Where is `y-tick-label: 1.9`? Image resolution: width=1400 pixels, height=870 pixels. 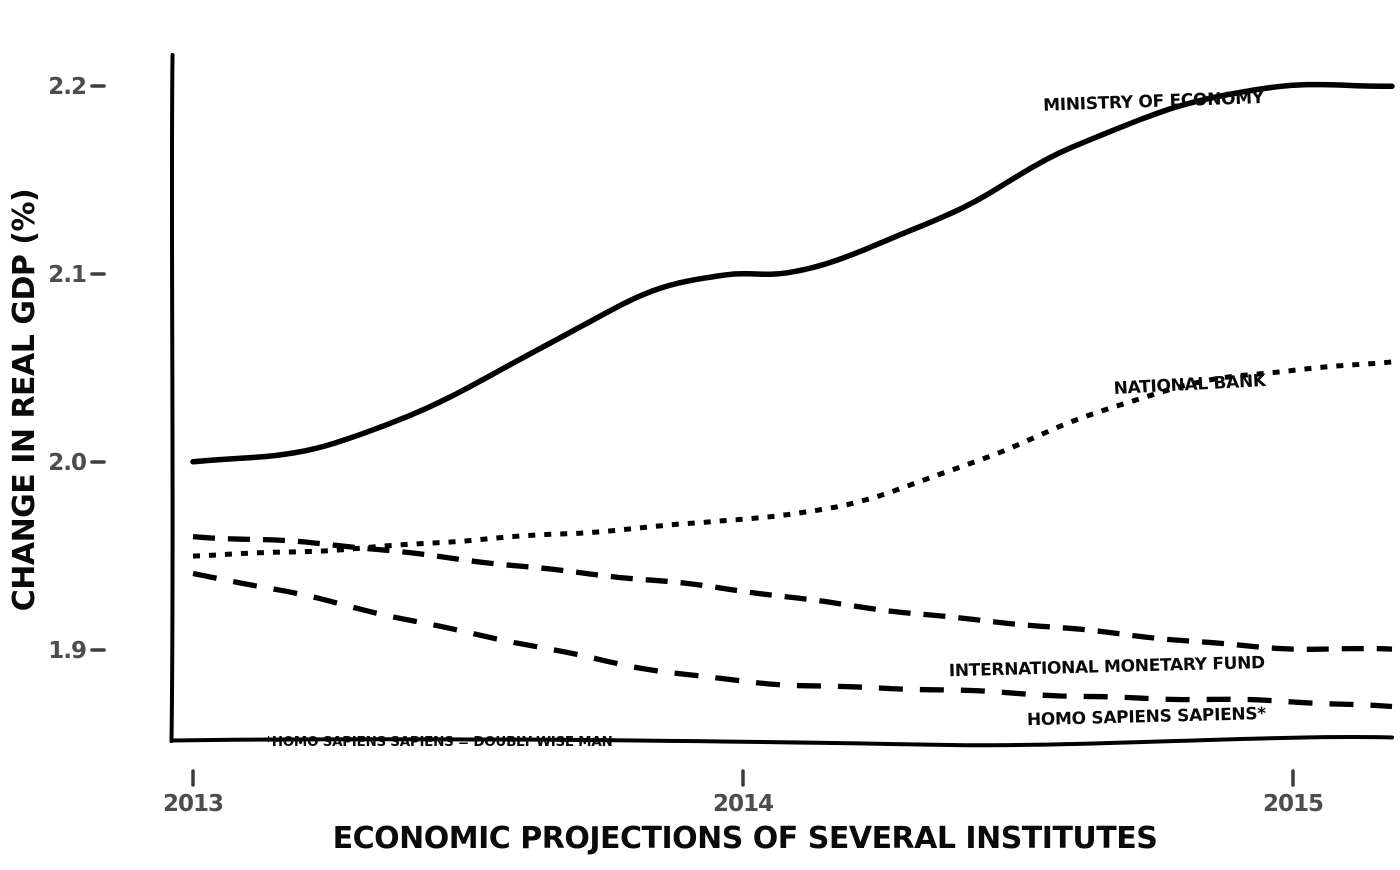
y-tick-label: 1.9 is located at coordinates (67, 651).